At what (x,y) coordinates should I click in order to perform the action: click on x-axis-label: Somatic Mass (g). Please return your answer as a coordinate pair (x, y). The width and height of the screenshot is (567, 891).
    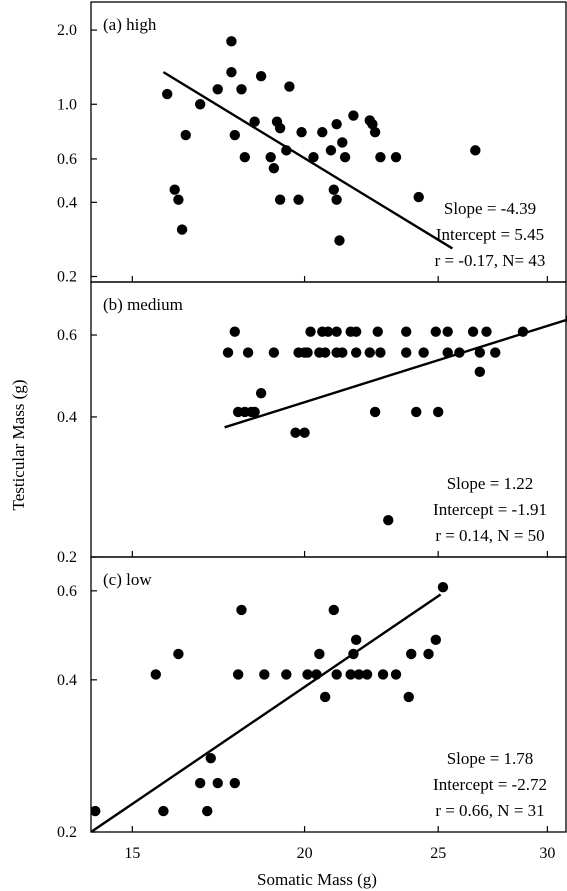
    Looking at the image, I should click on (317, 879).